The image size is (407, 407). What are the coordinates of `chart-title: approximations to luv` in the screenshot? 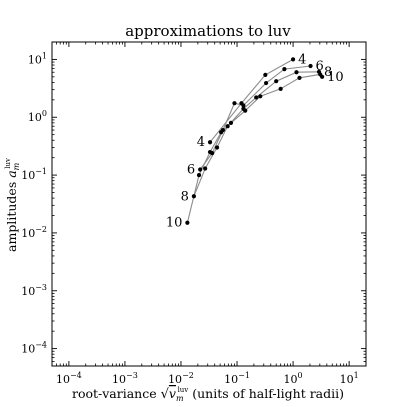 It's located at (208, 31).